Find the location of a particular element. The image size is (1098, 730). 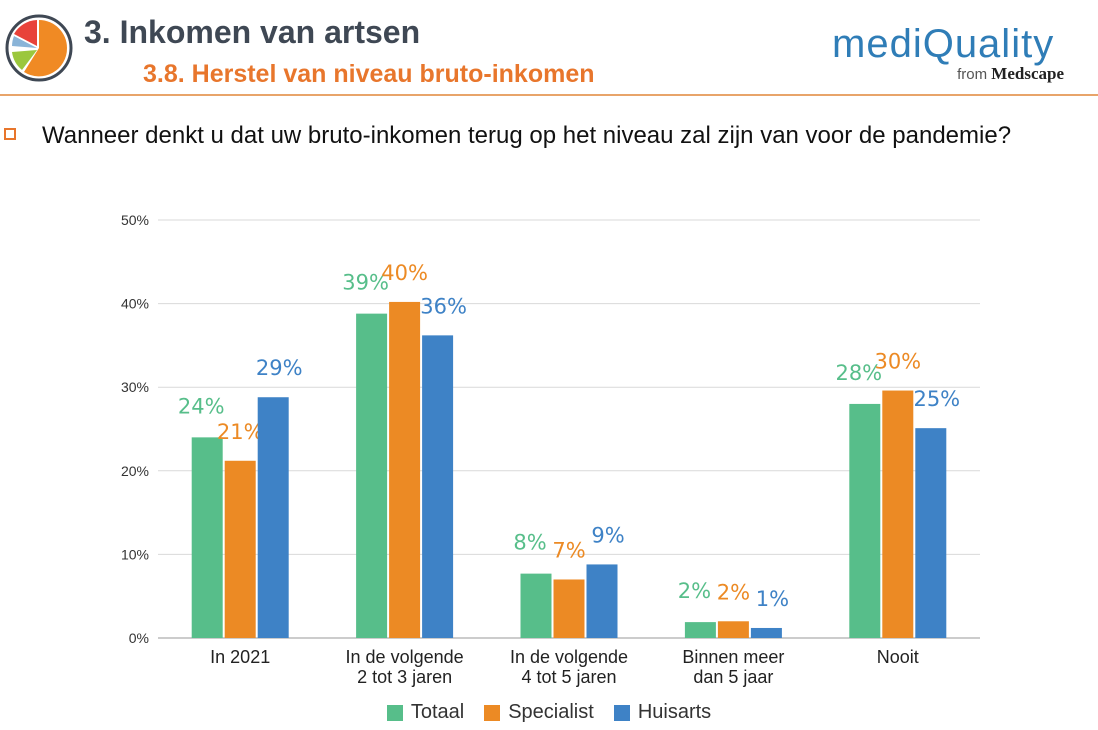

data-label-huisarts: 29% is located at coordinates (279, 368).